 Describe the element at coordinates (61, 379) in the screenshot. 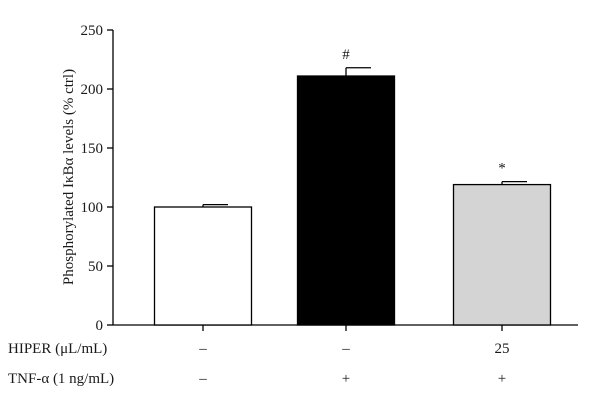

I see `treatment-row-label: TNF-α (1 ng/mL)` at that location.